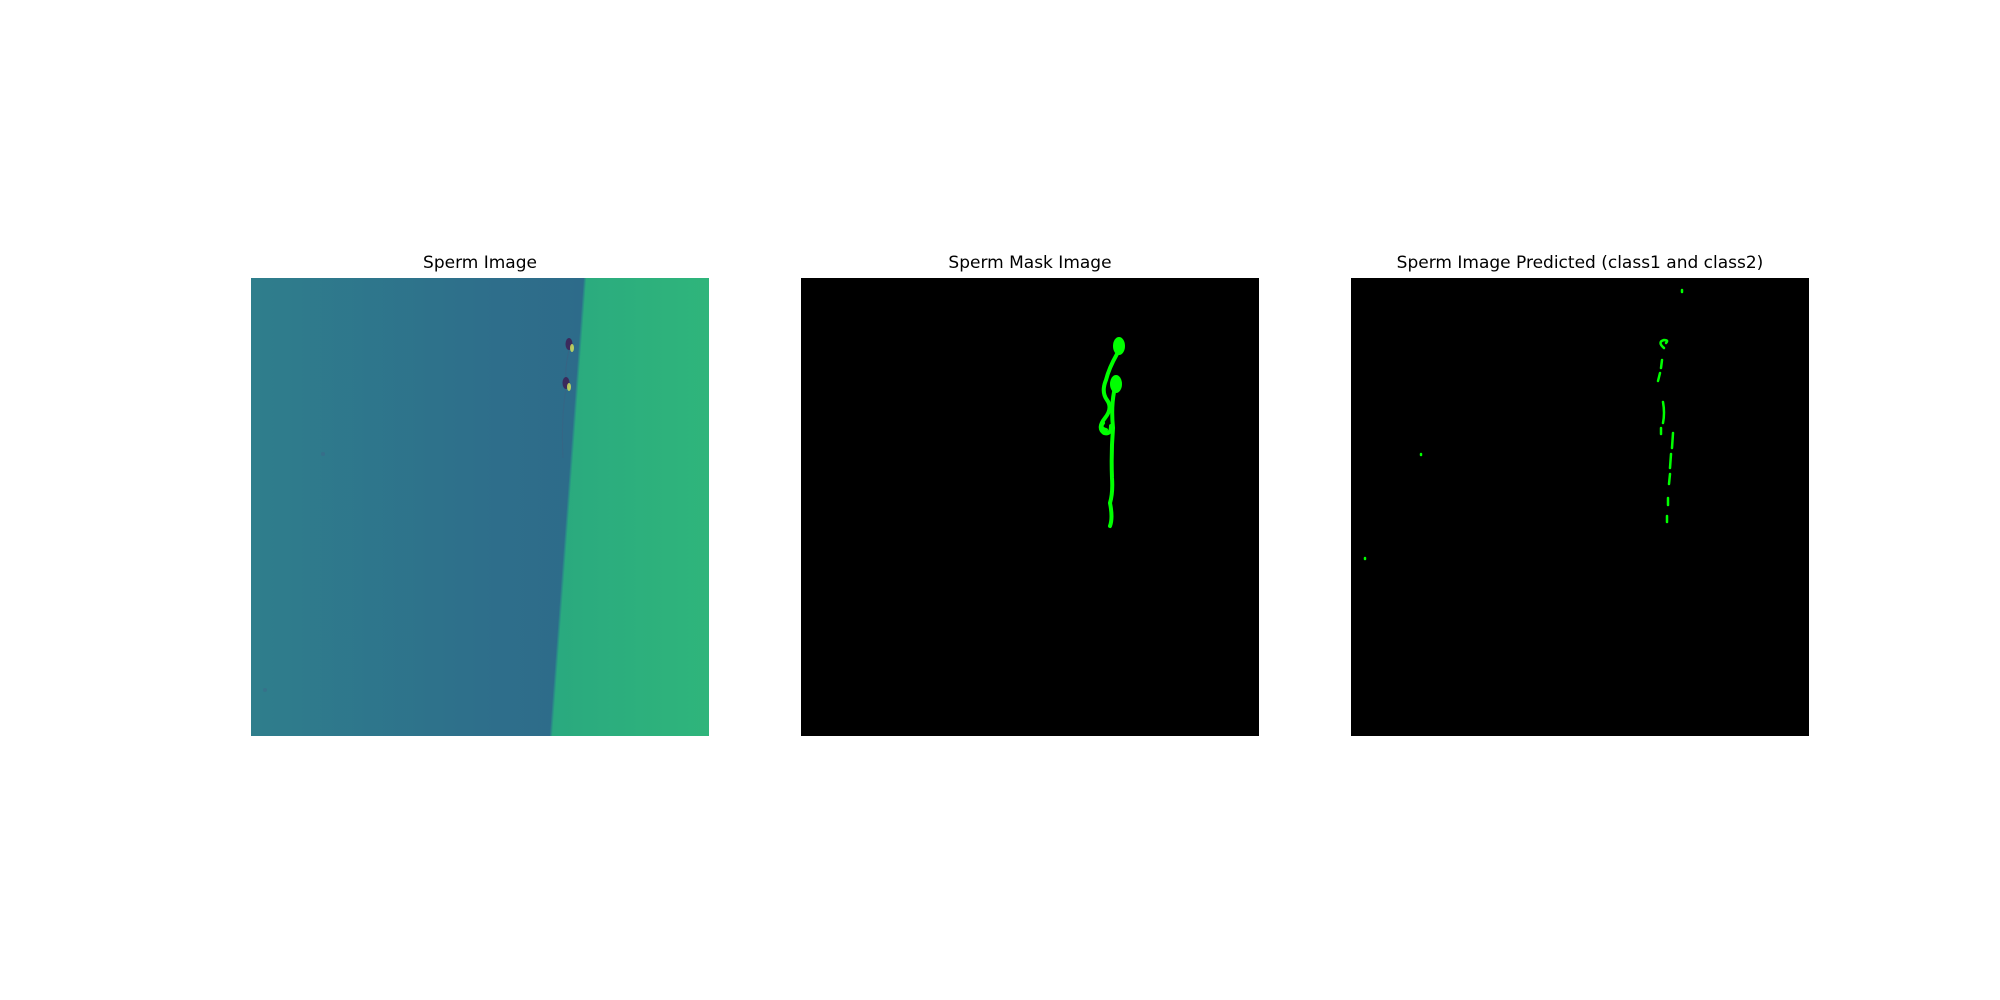 This screenshot has height=1000, width=2000. What do you see at coordinates (630, 507) in the screenshot?
I see `background-right` at bounding box center [630, 507].